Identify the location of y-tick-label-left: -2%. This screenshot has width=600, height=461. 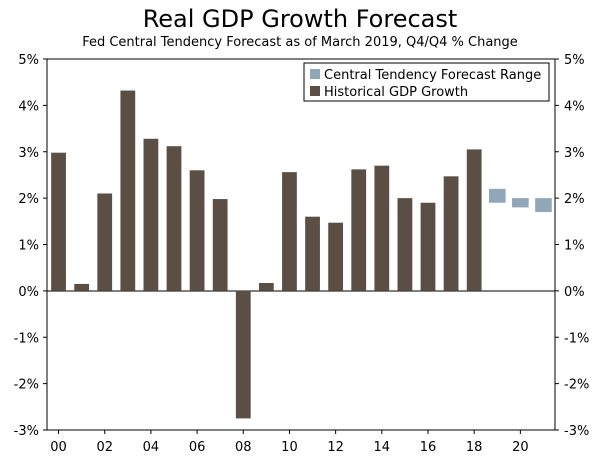
(26, 385).